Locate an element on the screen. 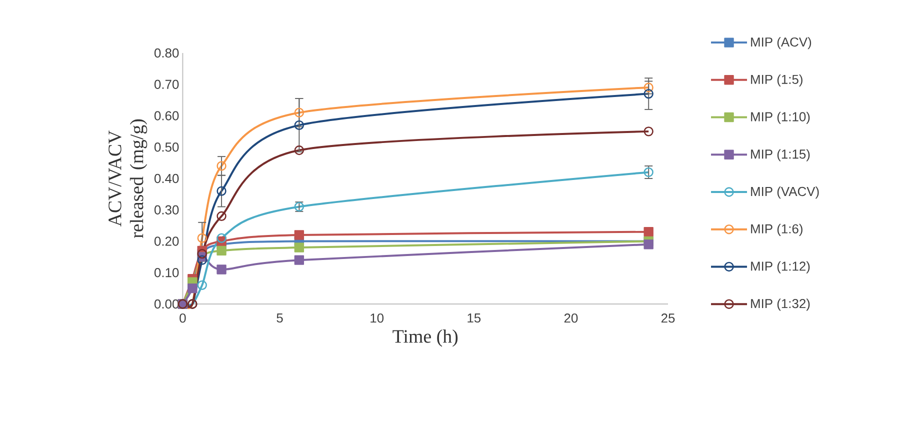 Image resolution: width=904 pixels, height=426 pixels. x-tick-label: 15 is located at coordinates (474, 318).